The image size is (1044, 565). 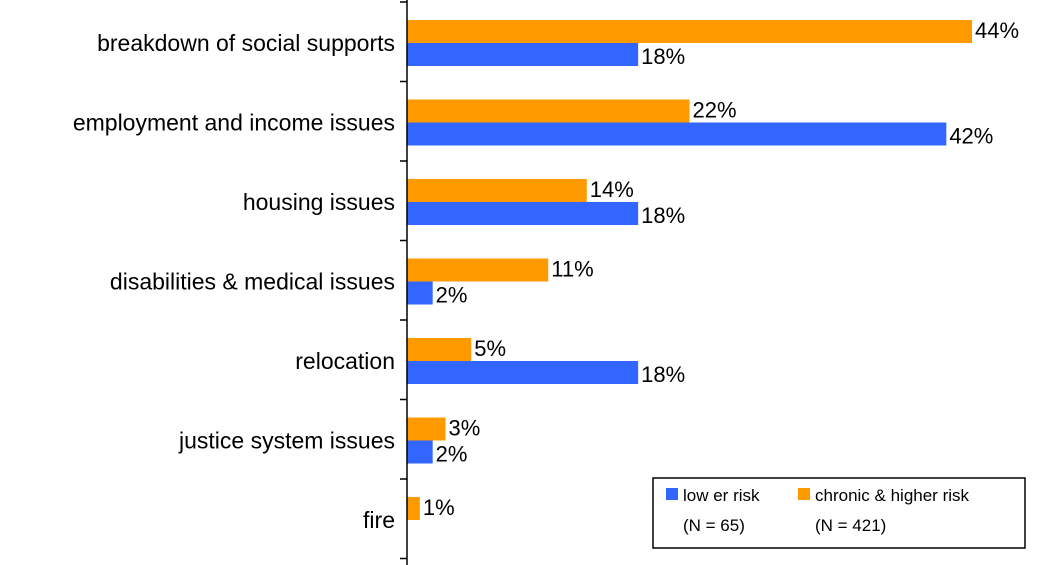 What do you see at coordinates (572, 269) in the screenshot?
I see `value-label: 11%` at bounding box center [572, 269].